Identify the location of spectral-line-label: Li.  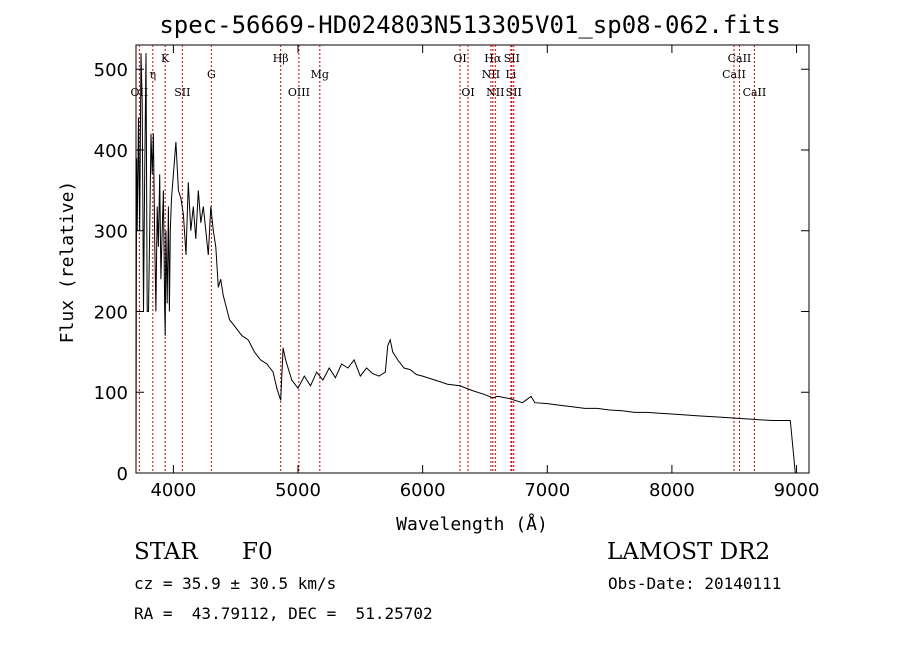
(510, 74).